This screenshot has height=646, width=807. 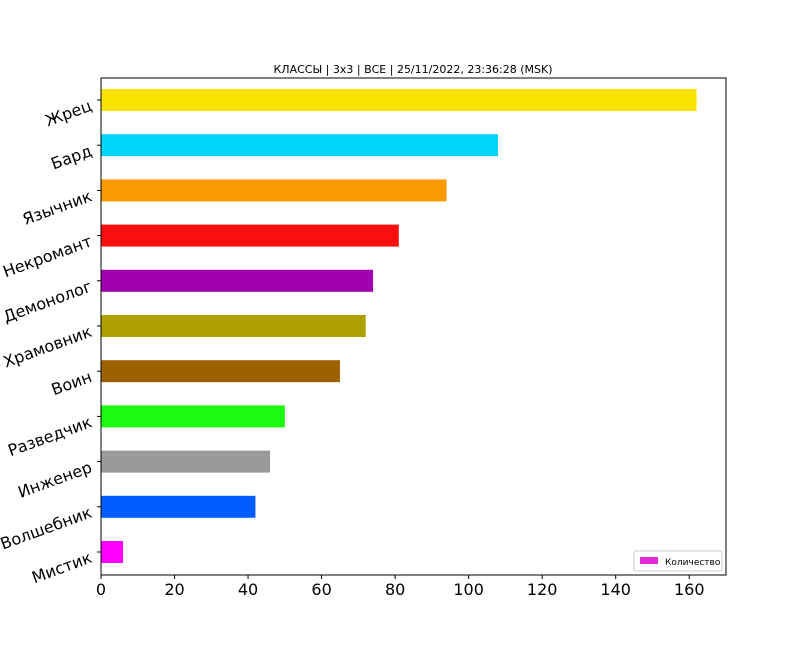 I want to click on y-tick-label-4: Демонолог, so click(x=48, y=302).